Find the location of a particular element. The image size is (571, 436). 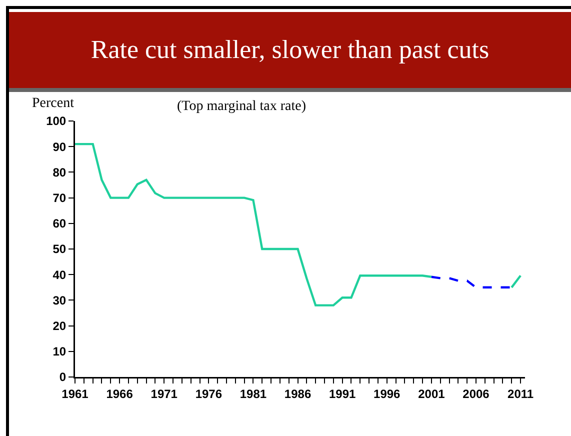

x-tick-label: 1971 is located at coordinates (164, 393).